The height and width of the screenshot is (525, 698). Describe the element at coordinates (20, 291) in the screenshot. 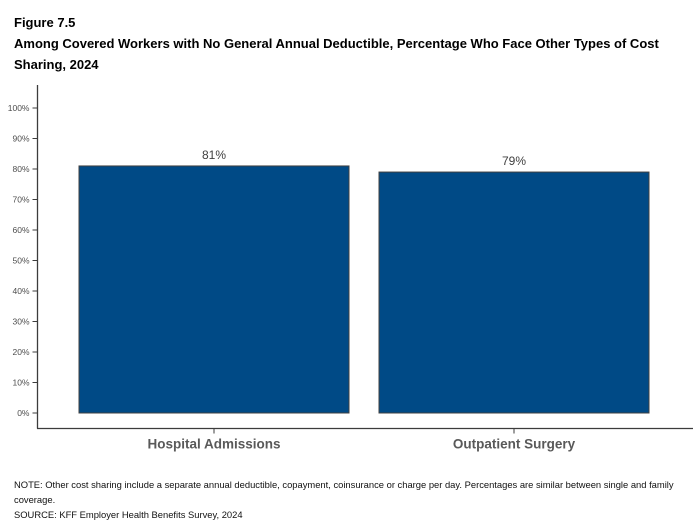

I see `y-tick-label: 40%` at that location.